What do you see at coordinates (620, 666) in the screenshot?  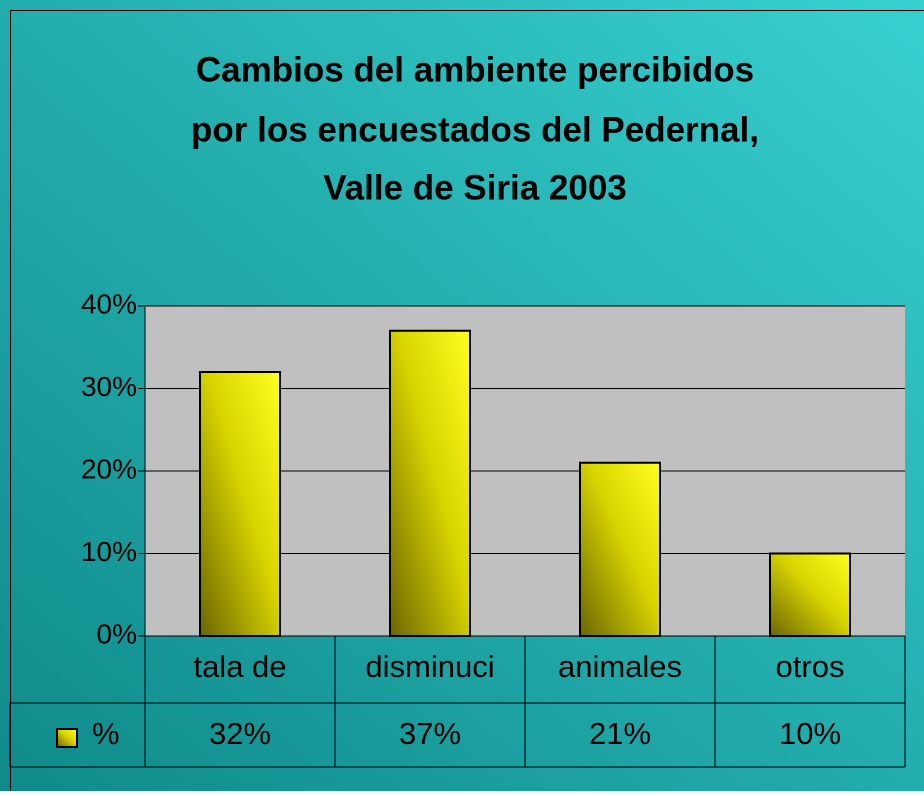 I see `x-tick-label: animales` at bounding box center [620, 666].